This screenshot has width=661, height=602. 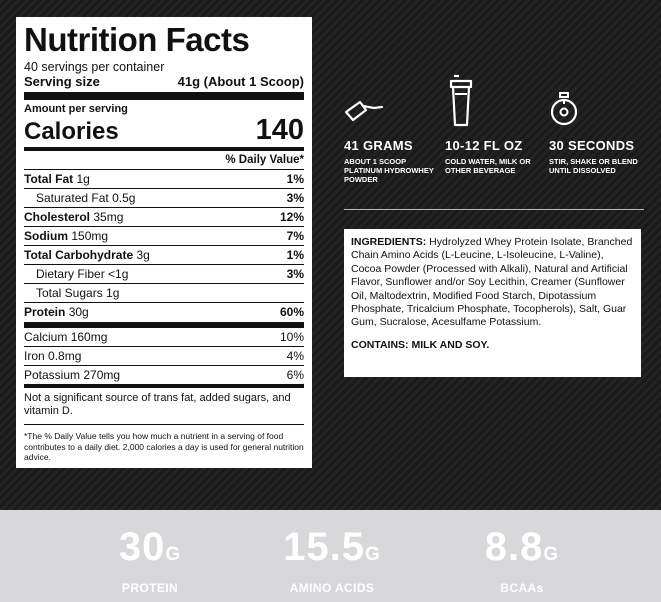 What do you see at coordinates (164, 149) in the screenshot?
I see `divider-medium` at bounding box center [164, 149].